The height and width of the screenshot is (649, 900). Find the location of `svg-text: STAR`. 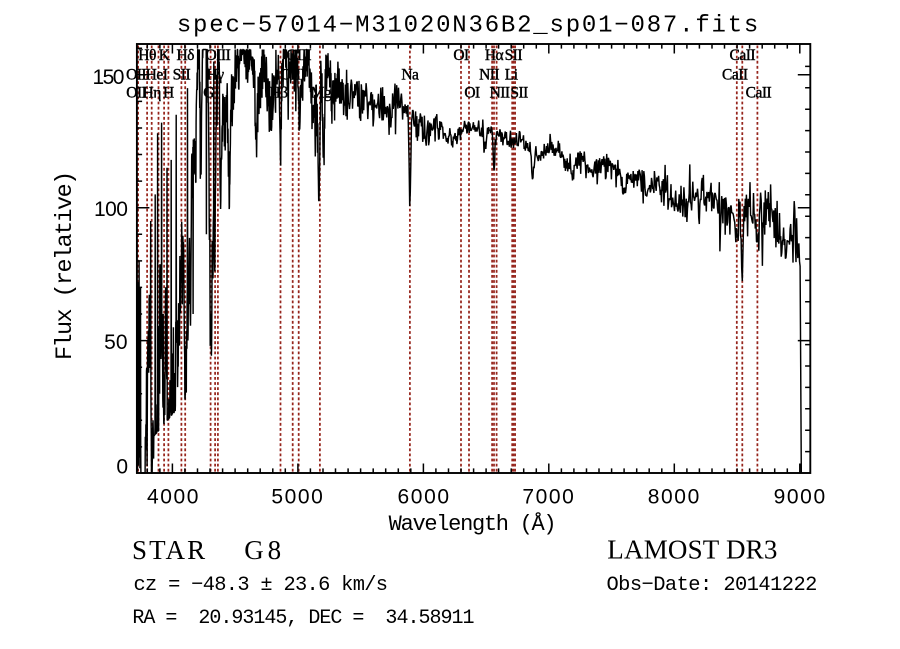

svg-text: STAR is located at coordinates (169, 550).